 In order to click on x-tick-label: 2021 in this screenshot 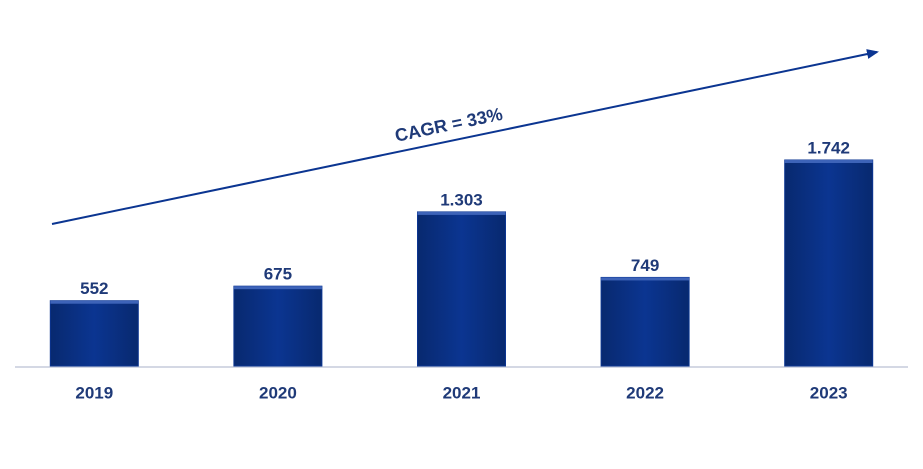, I will do `click(462, 392)`.